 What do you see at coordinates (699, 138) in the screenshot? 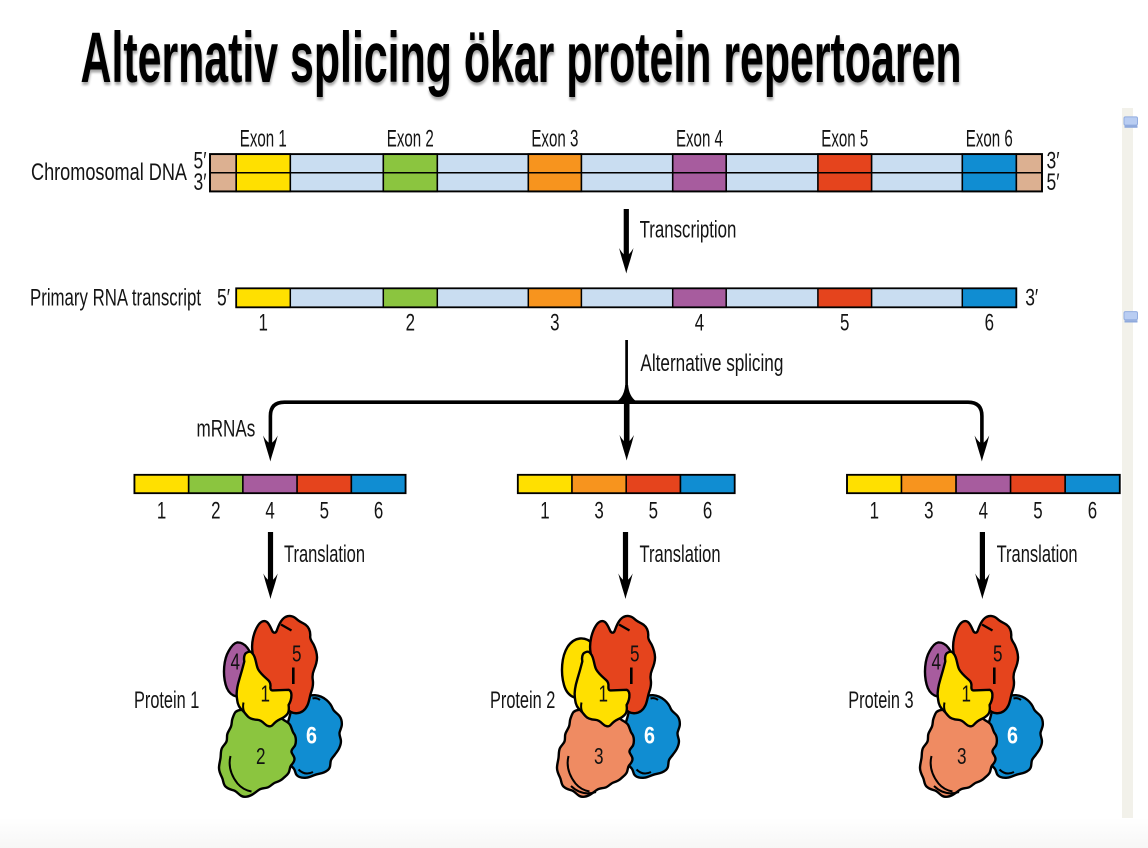
I see `svg-text: Exon 4` at bounding box center [699, 138].